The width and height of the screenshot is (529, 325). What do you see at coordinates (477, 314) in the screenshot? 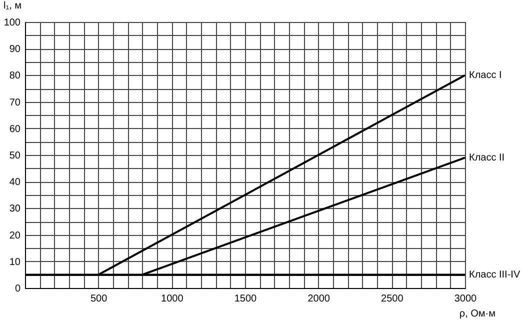
I see `x-axis-title: ρ, Ом·м` at bounding box center [477, 314].